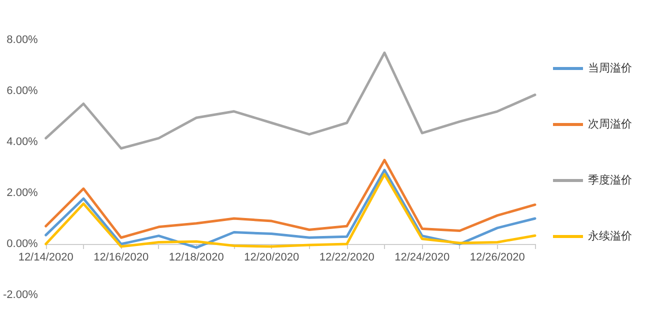 The height and width of the screenshot is (323, 645). What do you see at coordinates (22, 244) in the screenshot?
I see `y-tick-label: 0.00%` at bounding box center [22, 244].